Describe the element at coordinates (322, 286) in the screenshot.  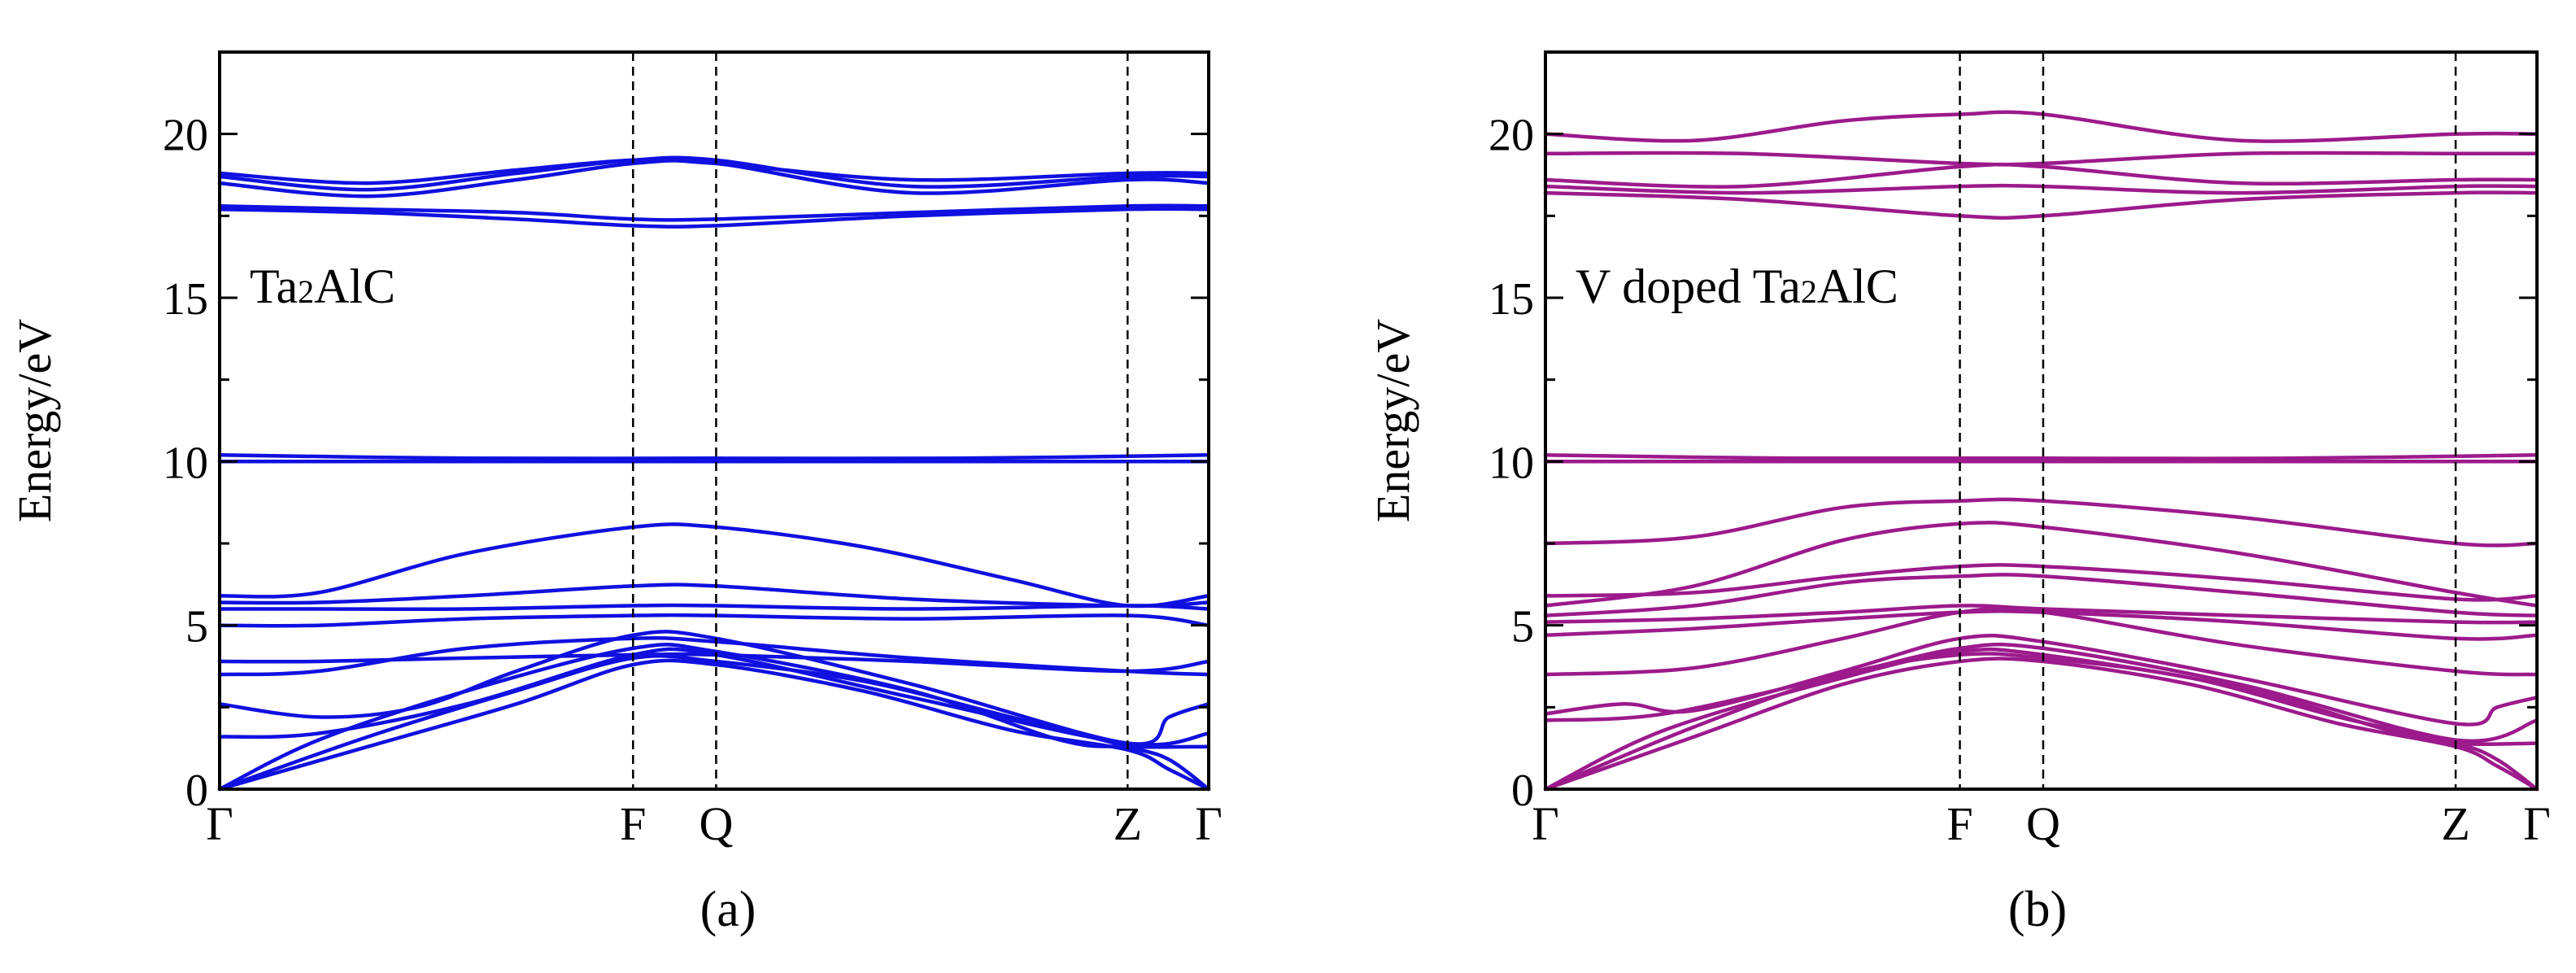
I see `structure-annotation: Ta2AlC` at that location.